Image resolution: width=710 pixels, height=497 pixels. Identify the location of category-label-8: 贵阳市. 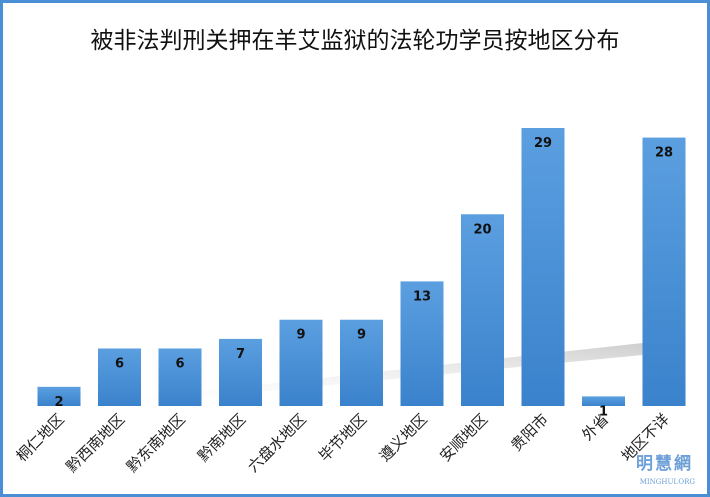
(529, 432).